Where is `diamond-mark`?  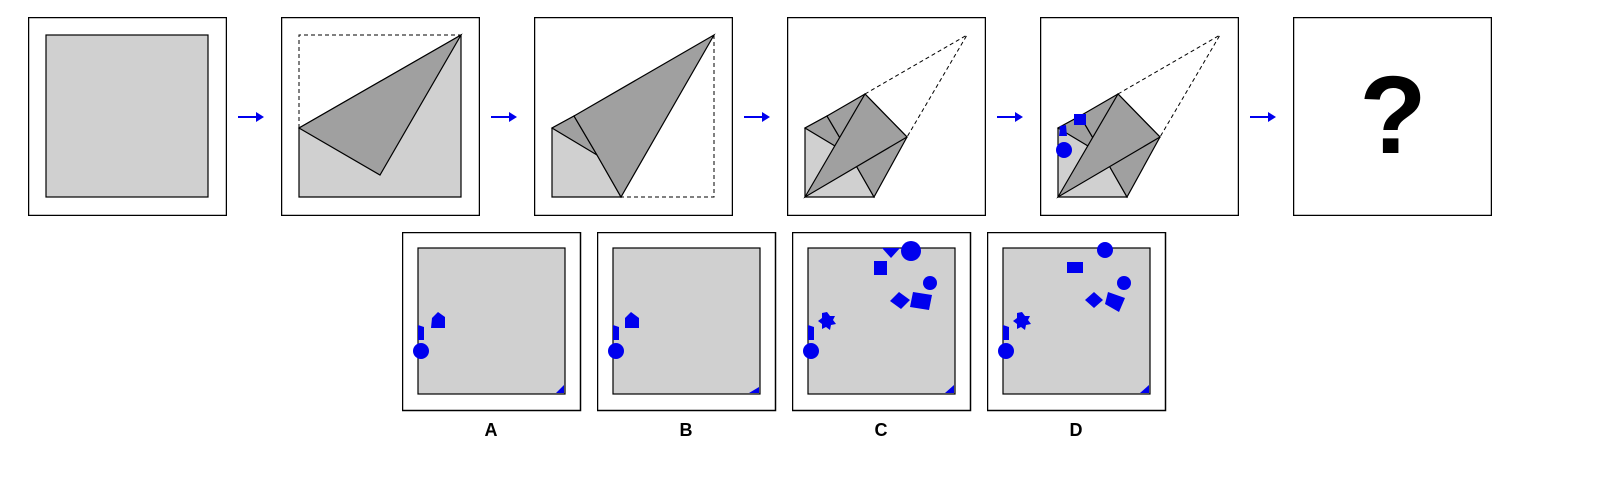
diamond-mark is located at coordinates (891, 253).